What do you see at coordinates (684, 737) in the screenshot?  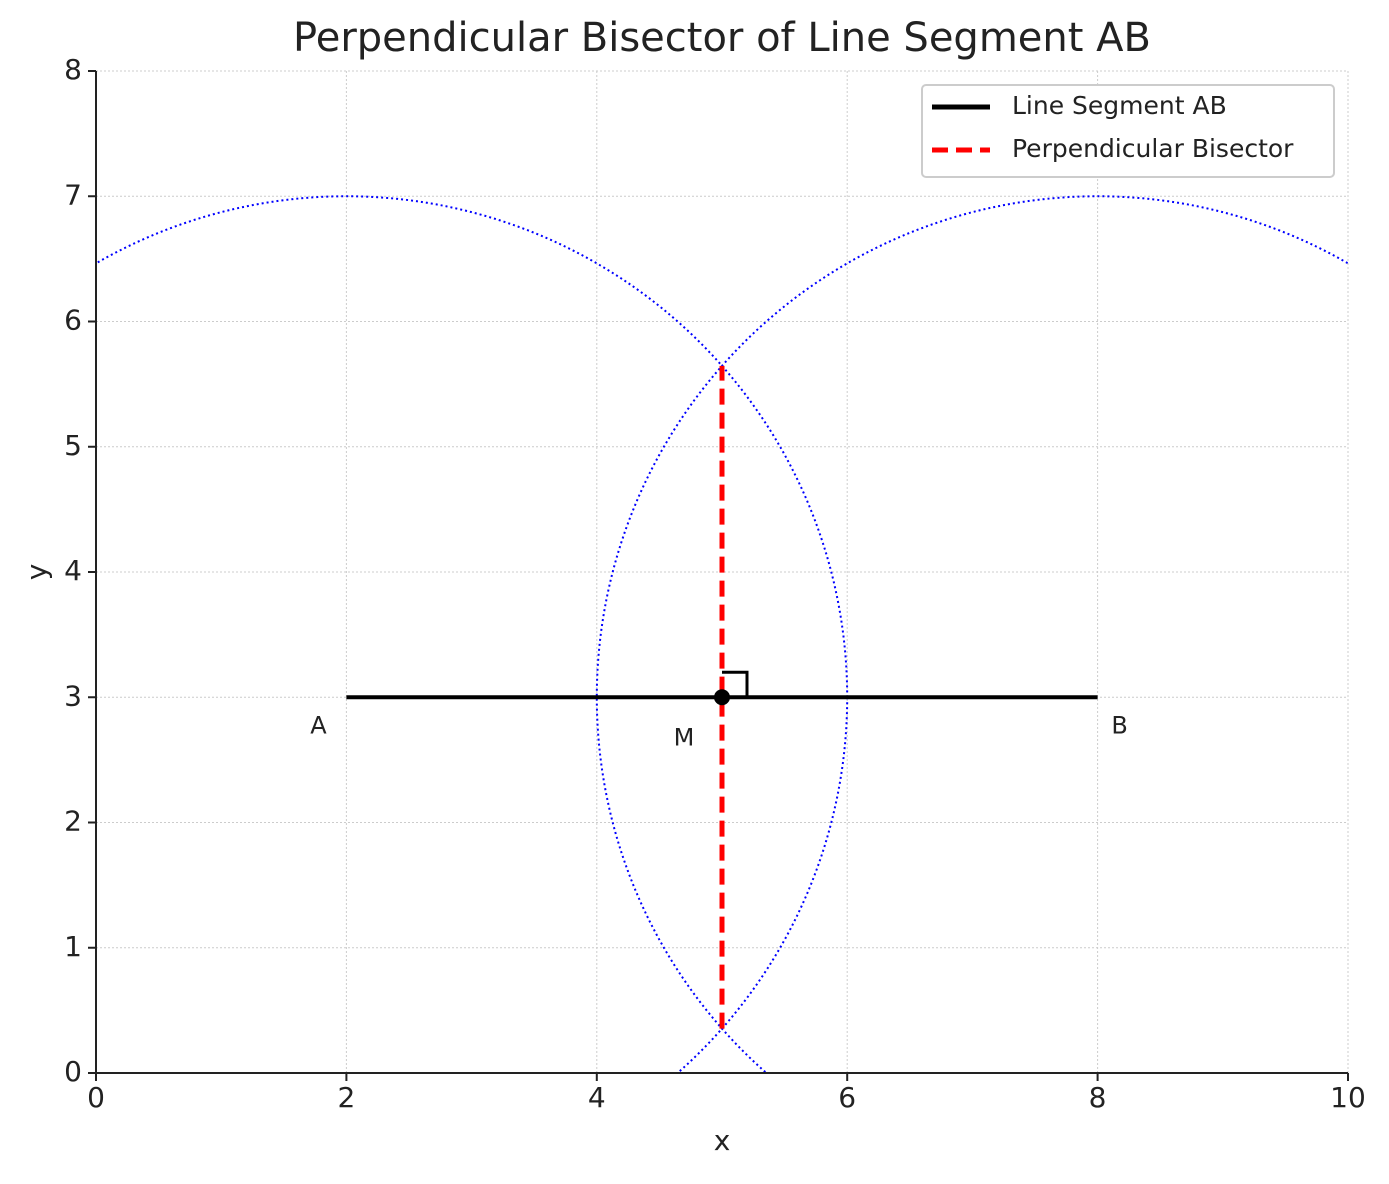 I see `point-label: M` at bounding box center [684, 737].